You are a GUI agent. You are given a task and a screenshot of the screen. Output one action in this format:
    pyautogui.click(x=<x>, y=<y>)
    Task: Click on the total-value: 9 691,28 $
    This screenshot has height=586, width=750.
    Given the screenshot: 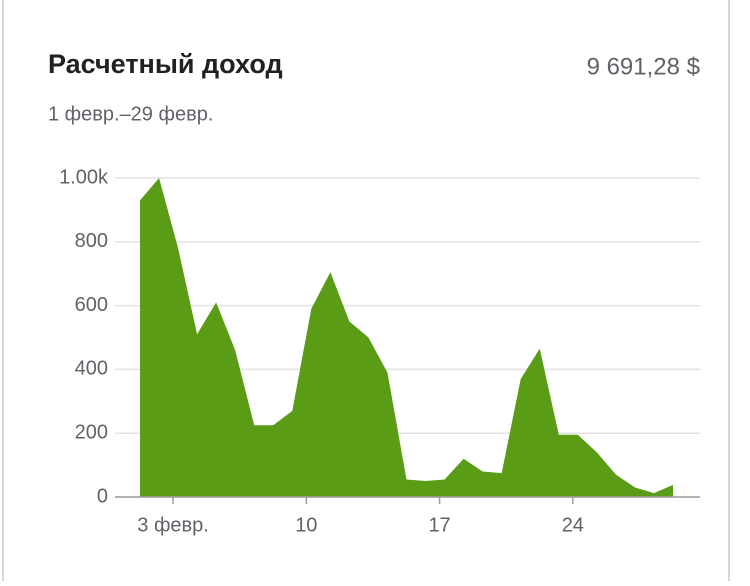 What is the action you would take?
    pyautogui.click(x=643, y=66)
    